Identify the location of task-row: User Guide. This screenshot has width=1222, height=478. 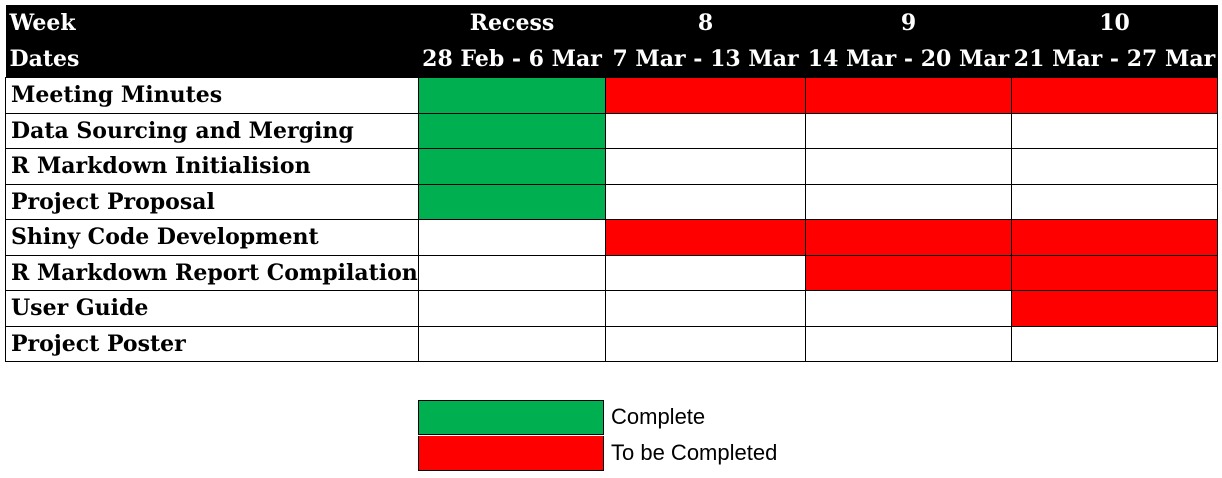
(611, 308).